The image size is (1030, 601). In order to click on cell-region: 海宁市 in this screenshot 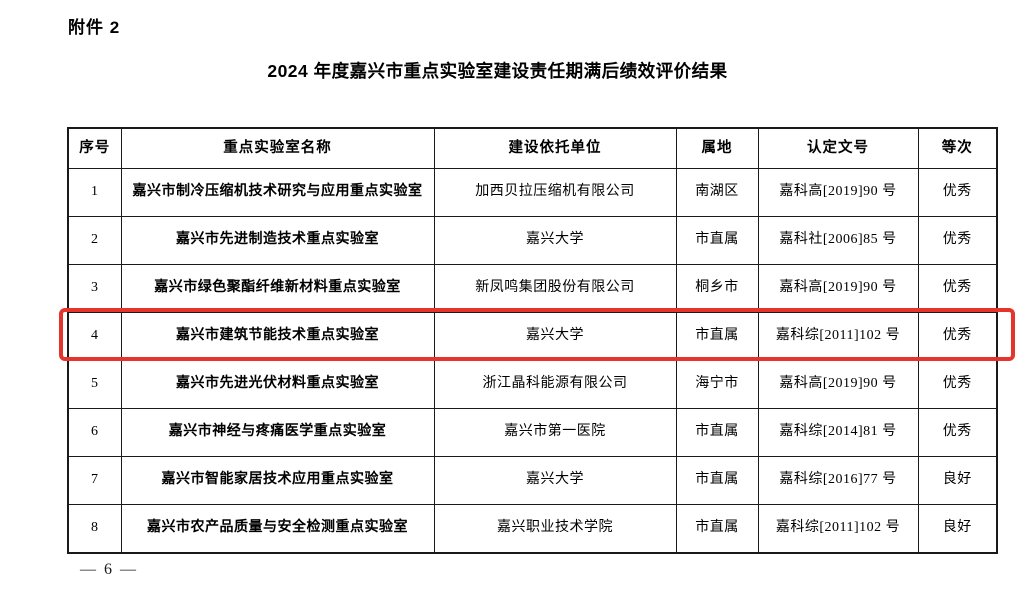, I will do `click(717, 384)`.